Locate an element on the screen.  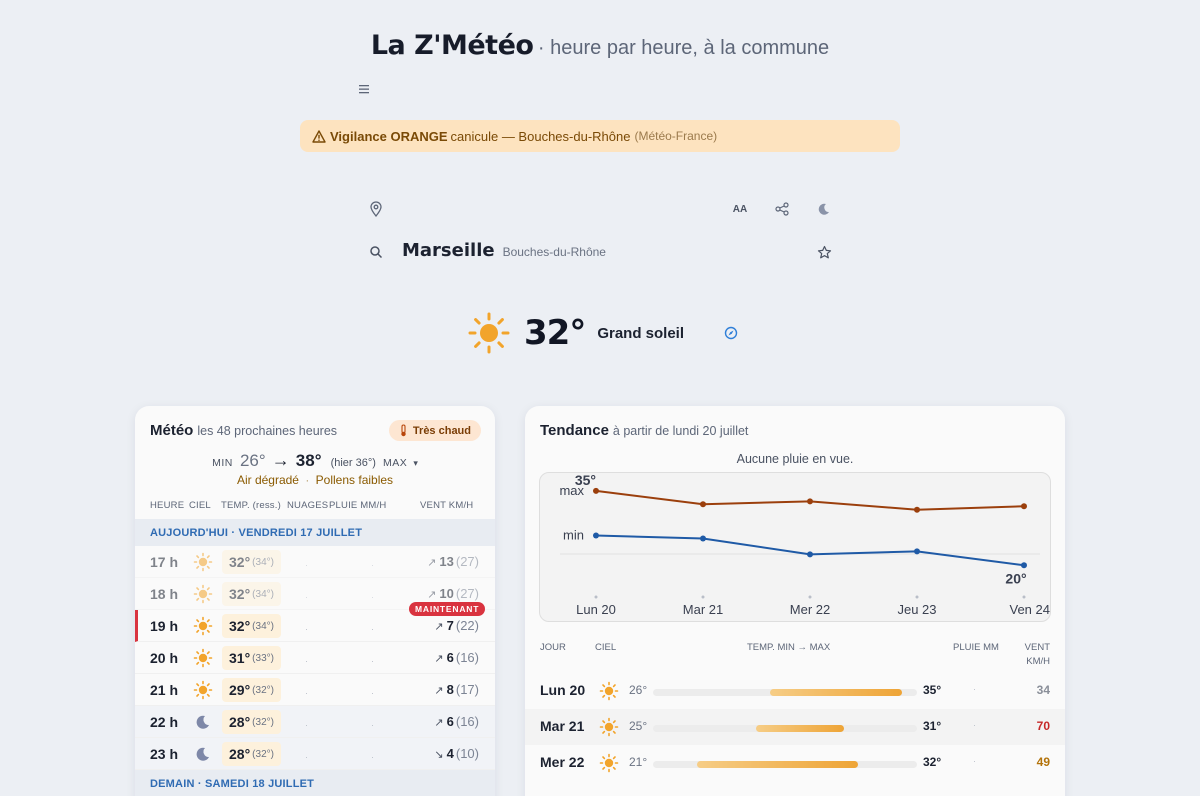
wind-cell: ↗ 8 (17) is located at coordinates (456, 689).